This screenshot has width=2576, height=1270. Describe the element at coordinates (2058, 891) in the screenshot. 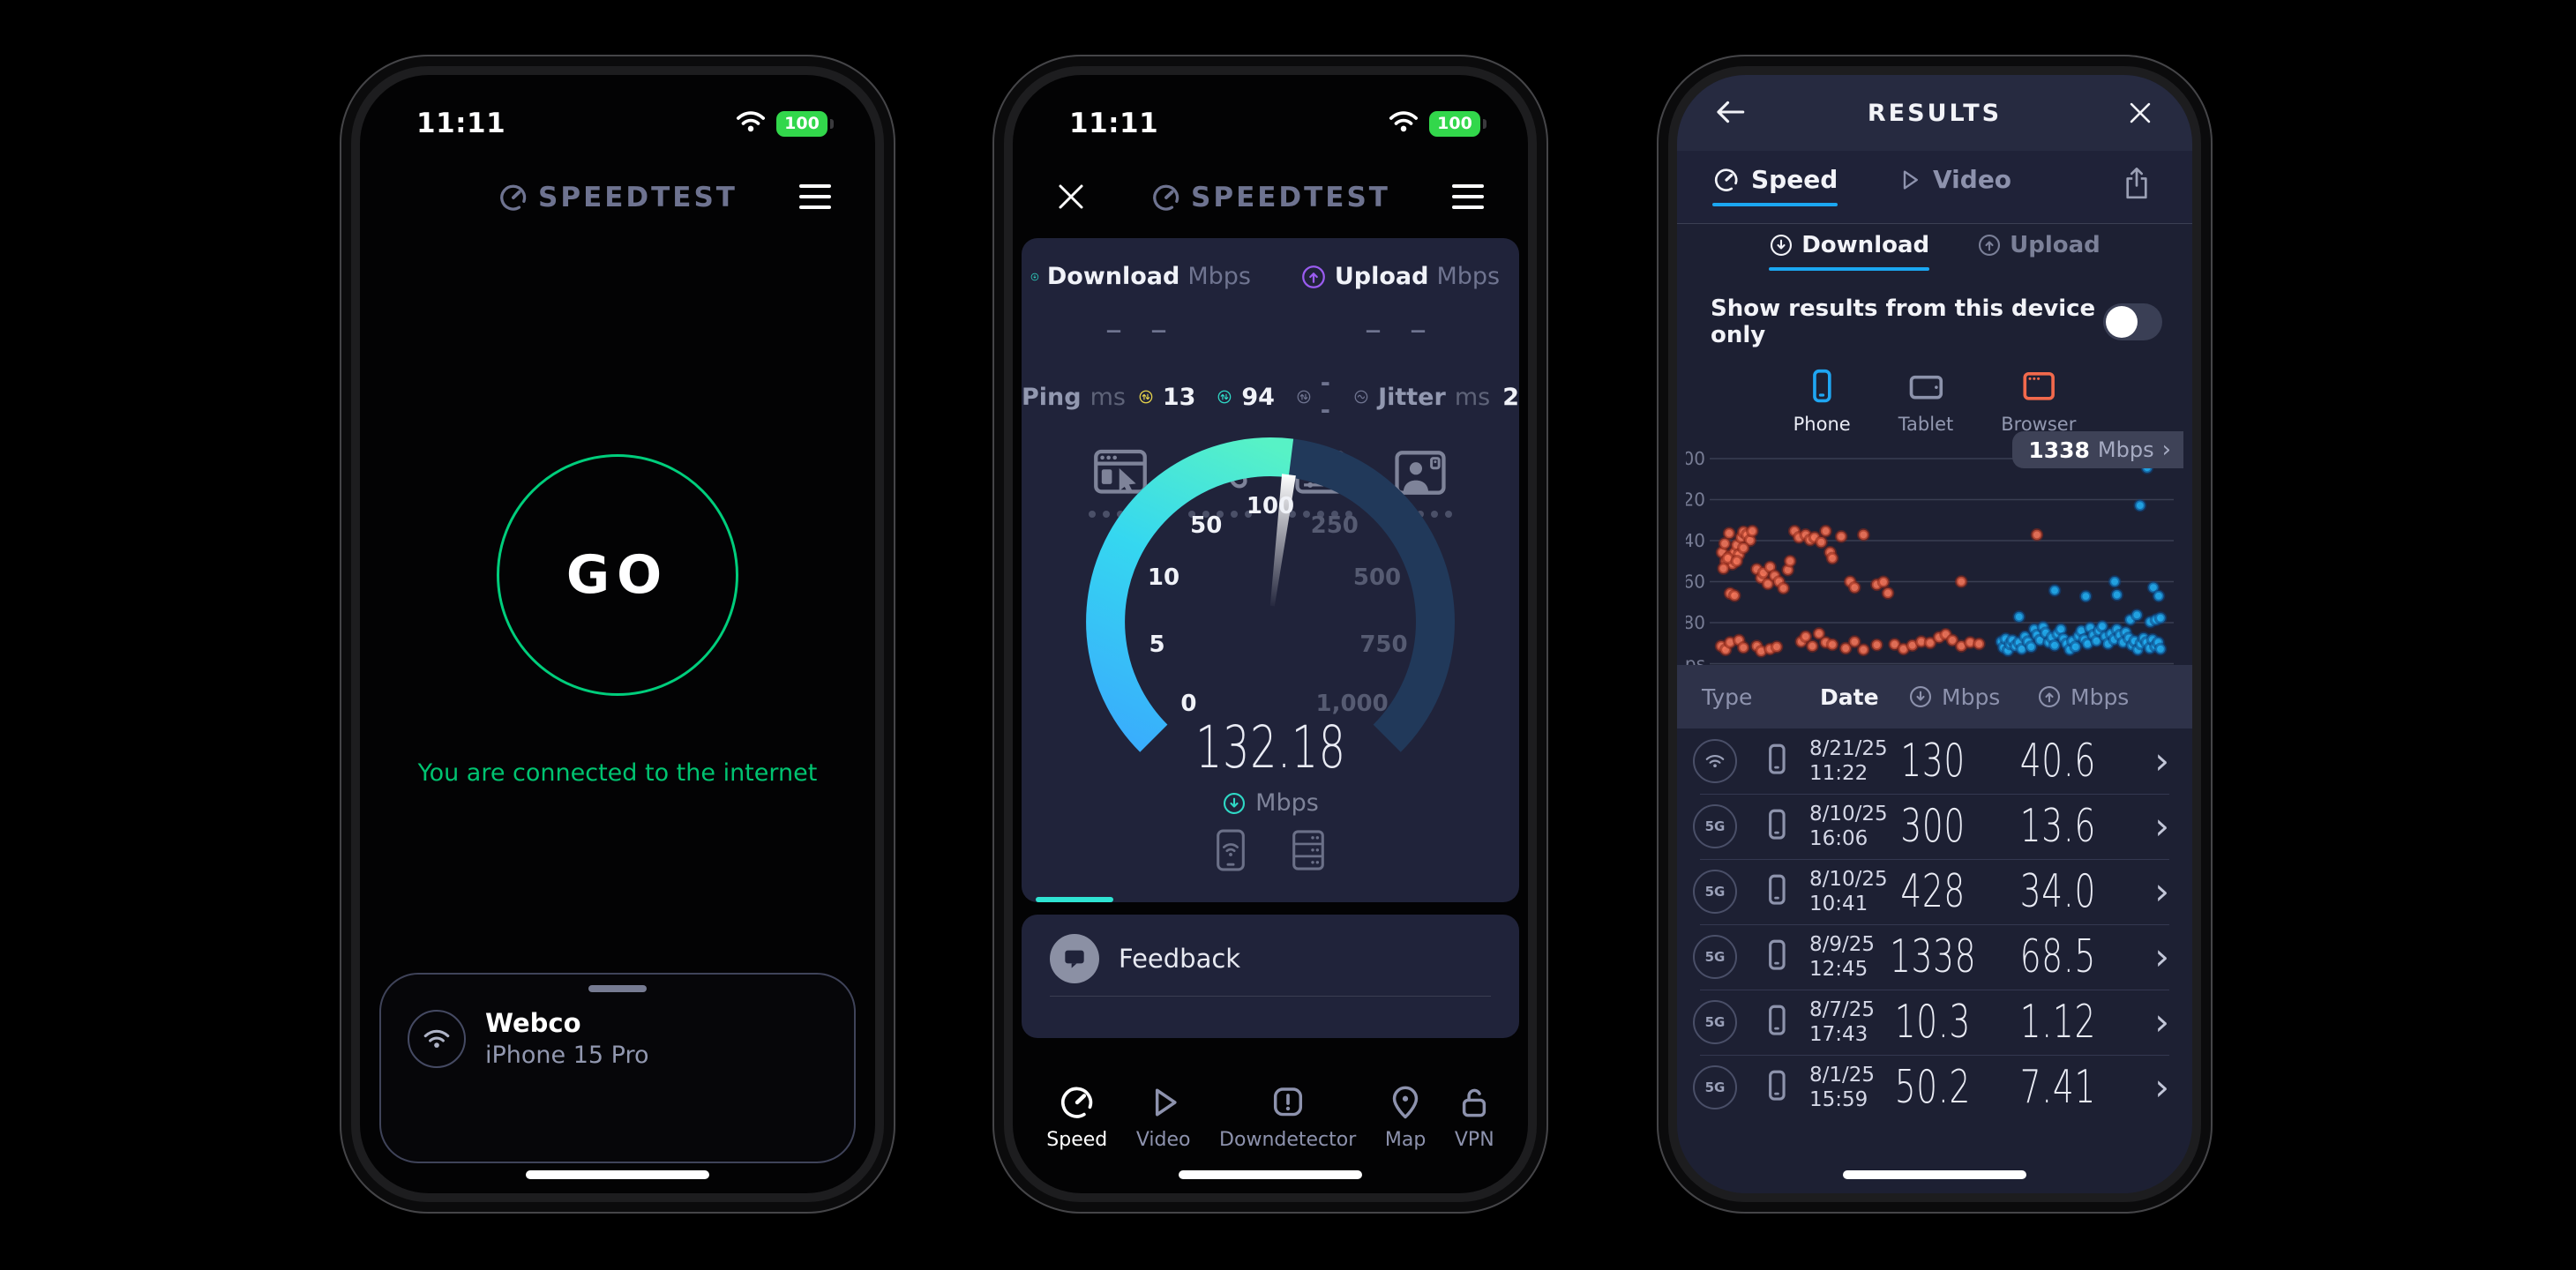

I see `upload-value: 34.0` at that location.